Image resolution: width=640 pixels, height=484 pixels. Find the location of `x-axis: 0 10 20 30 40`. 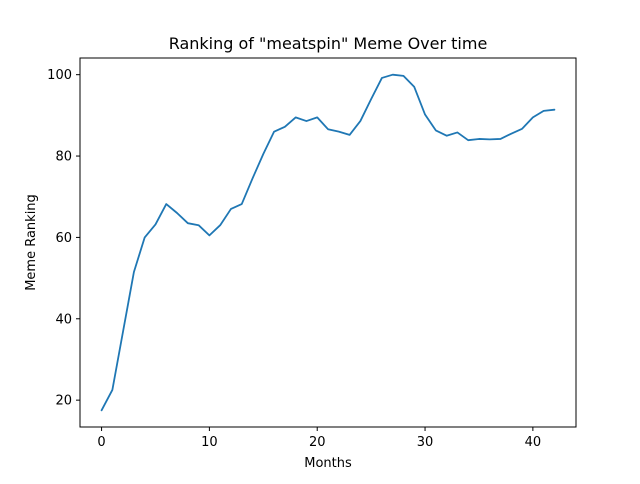

x-axis: 0 10 20 30 40 is located at coordinates (319, 438).